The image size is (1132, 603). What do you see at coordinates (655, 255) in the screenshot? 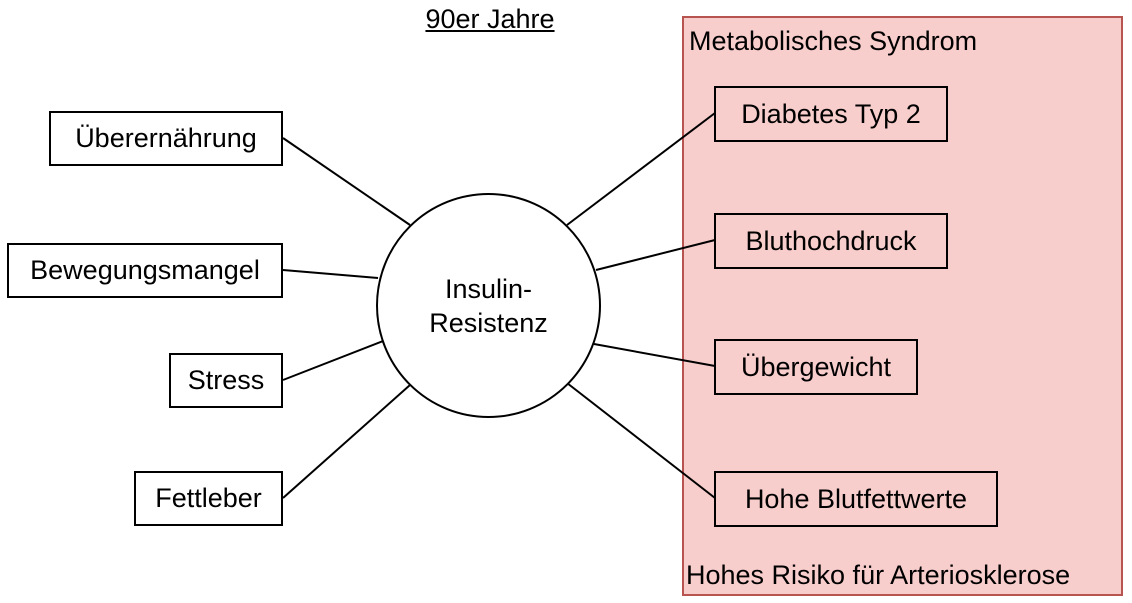
I see `connector-bluthochdruck` at bounding box center [655, 255].